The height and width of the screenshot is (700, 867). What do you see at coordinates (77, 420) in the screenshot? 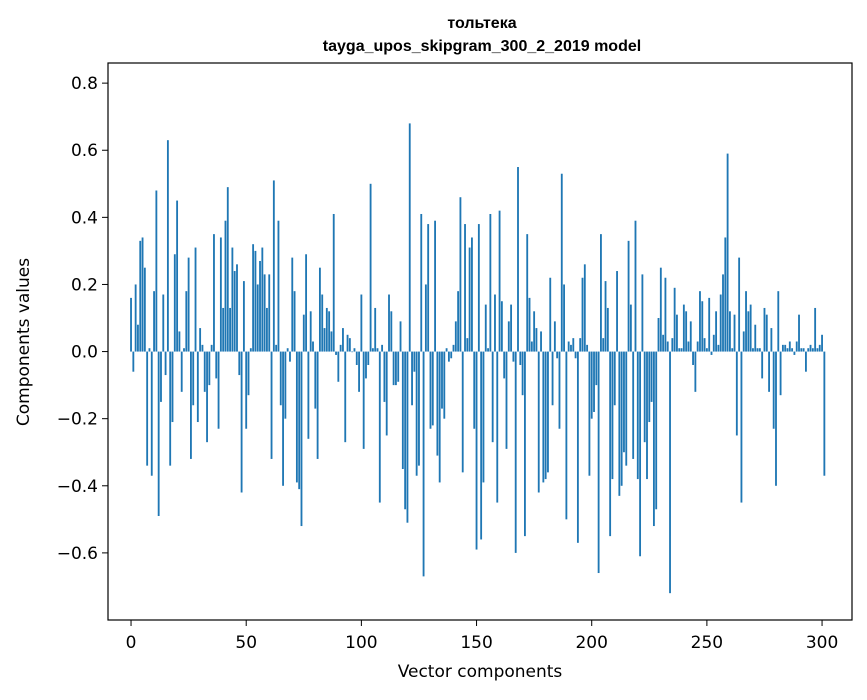
I see `y-tick-label: −0.2` at bounding box center [77, 420].